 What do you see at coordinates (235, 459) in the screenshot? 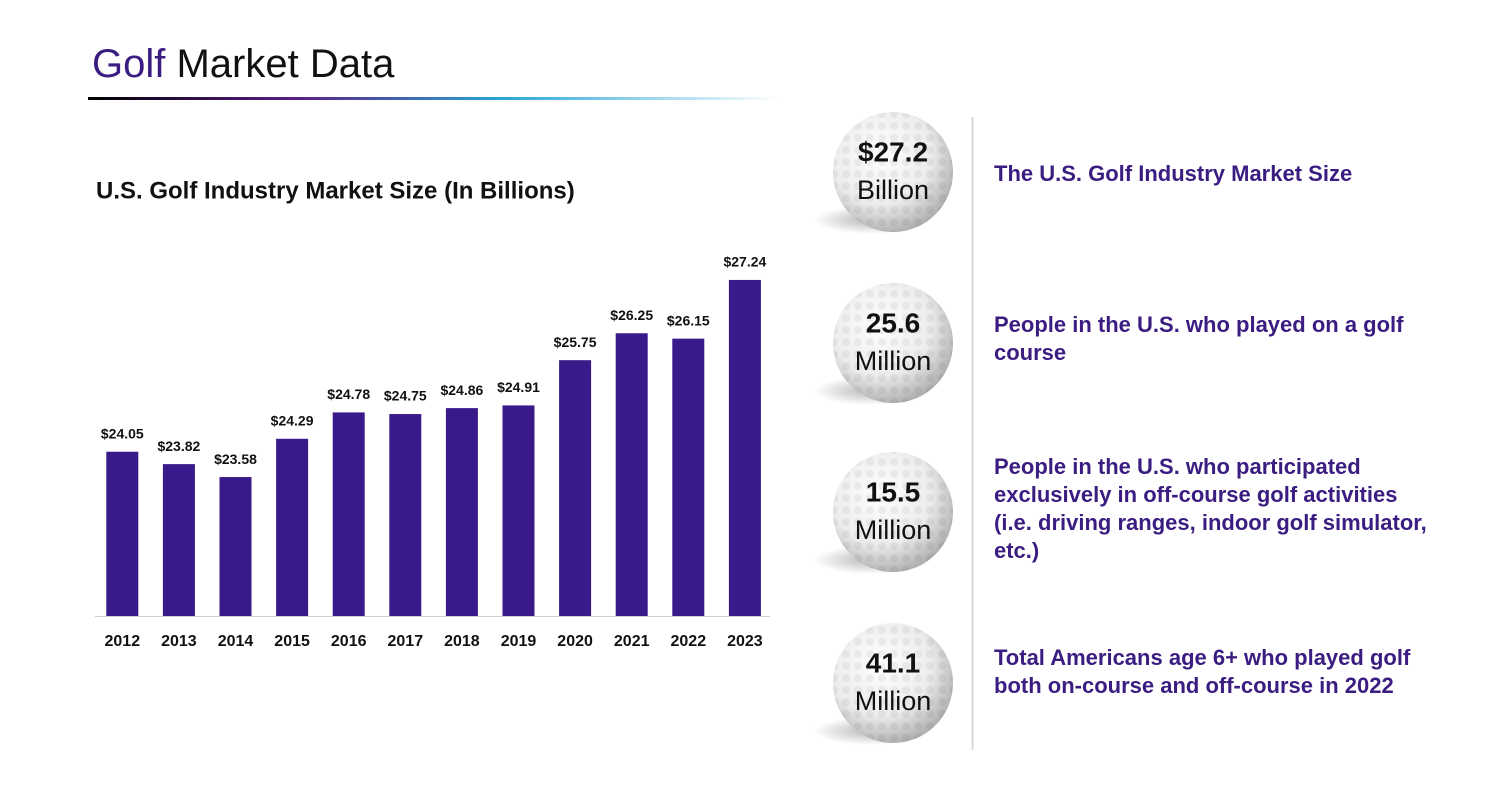
I see `value-label: $23.58` at bounding box center [235, 459].